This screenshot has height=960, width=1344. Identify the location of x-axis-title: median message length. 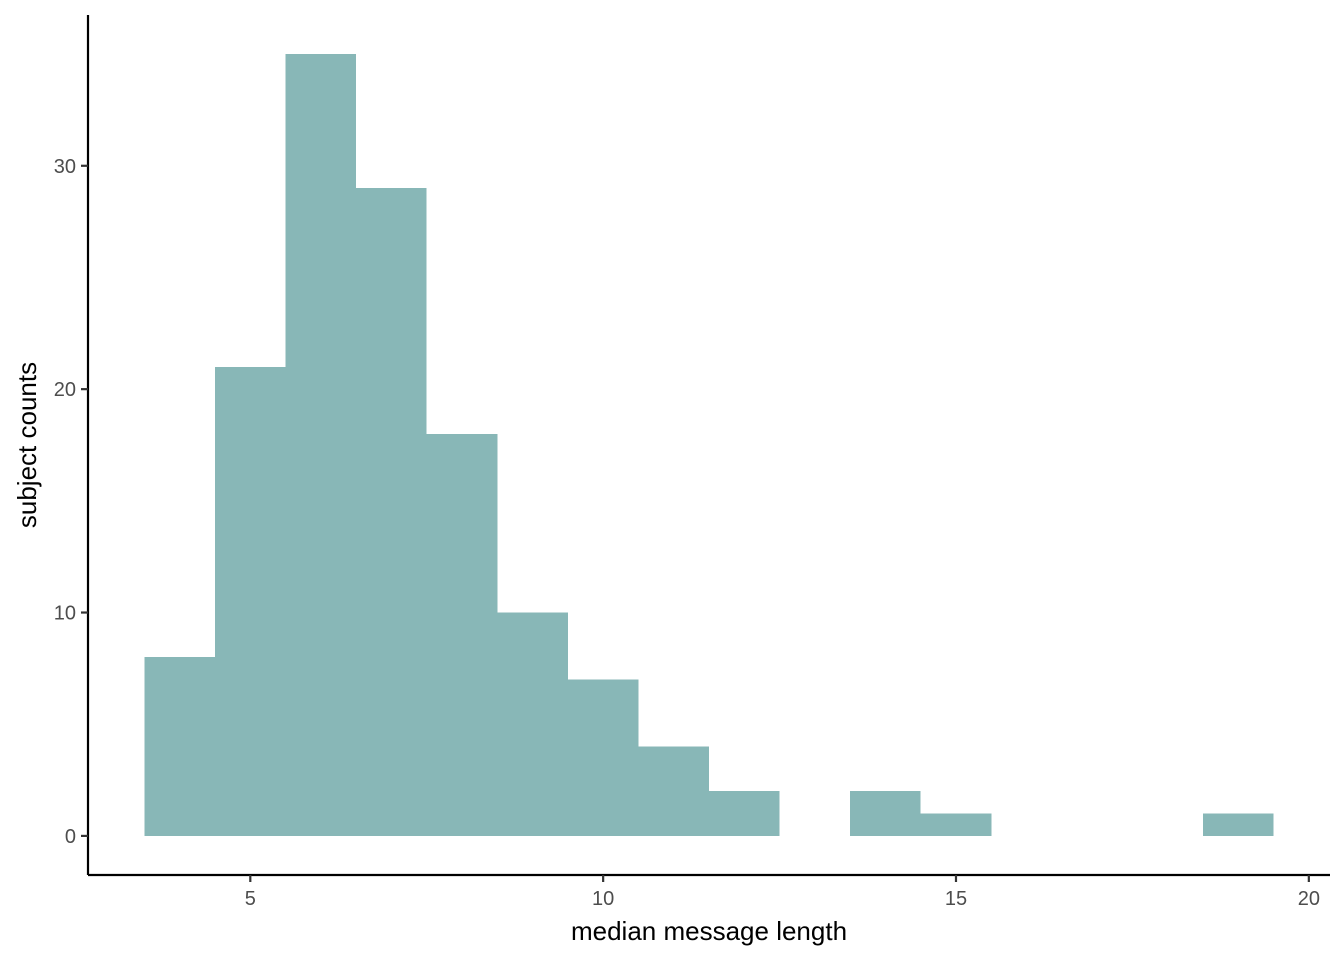
(709, 931).